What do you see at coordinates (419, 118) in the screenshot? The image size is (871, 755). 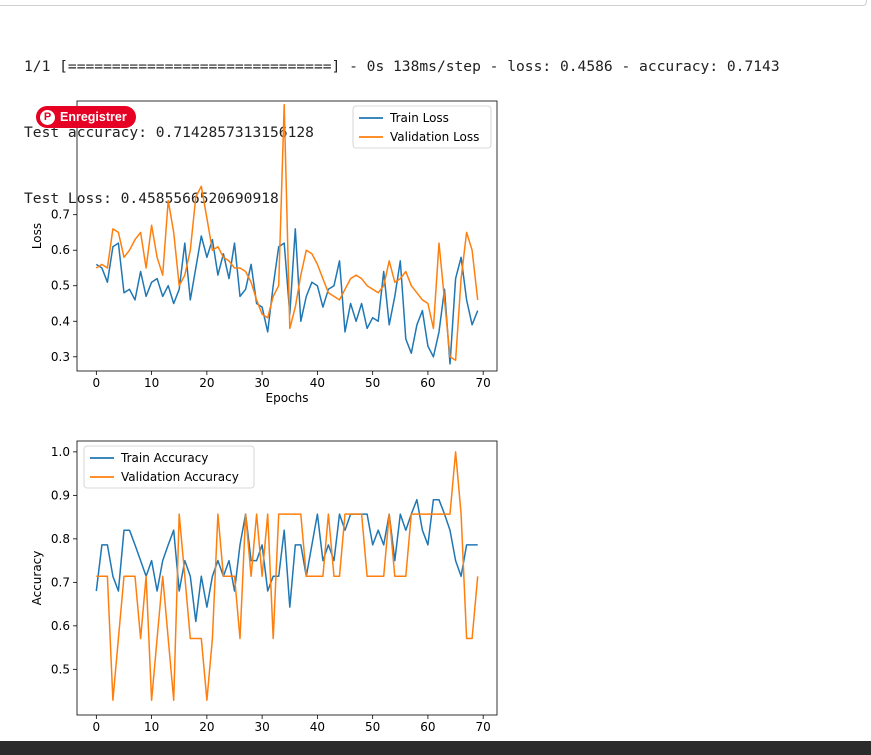 I see `legend-label: Train Loss` at bounding box center [419, 118].